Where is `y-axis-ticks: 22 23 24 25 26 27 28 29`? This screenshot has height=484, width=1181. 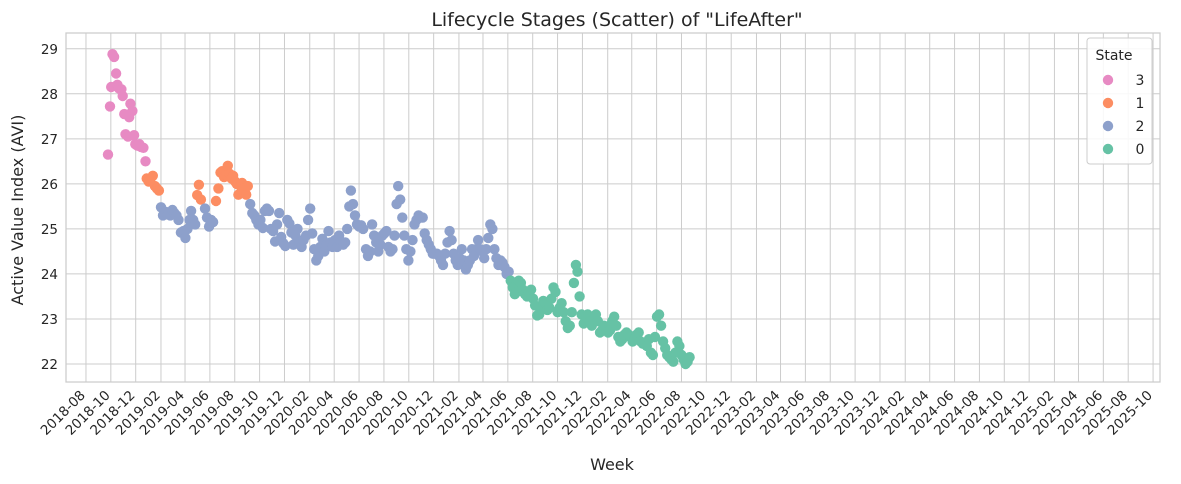
y-axis-ticks: 22 23 24 25 26 27 28 29 is located at coordinates (49, 207).